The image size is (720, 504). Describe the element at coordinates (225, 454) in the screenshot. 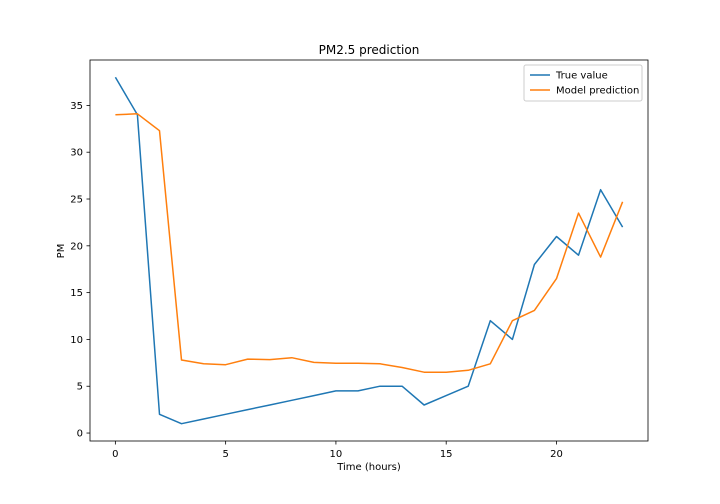

I see `x-tick-label: 5` at that location.